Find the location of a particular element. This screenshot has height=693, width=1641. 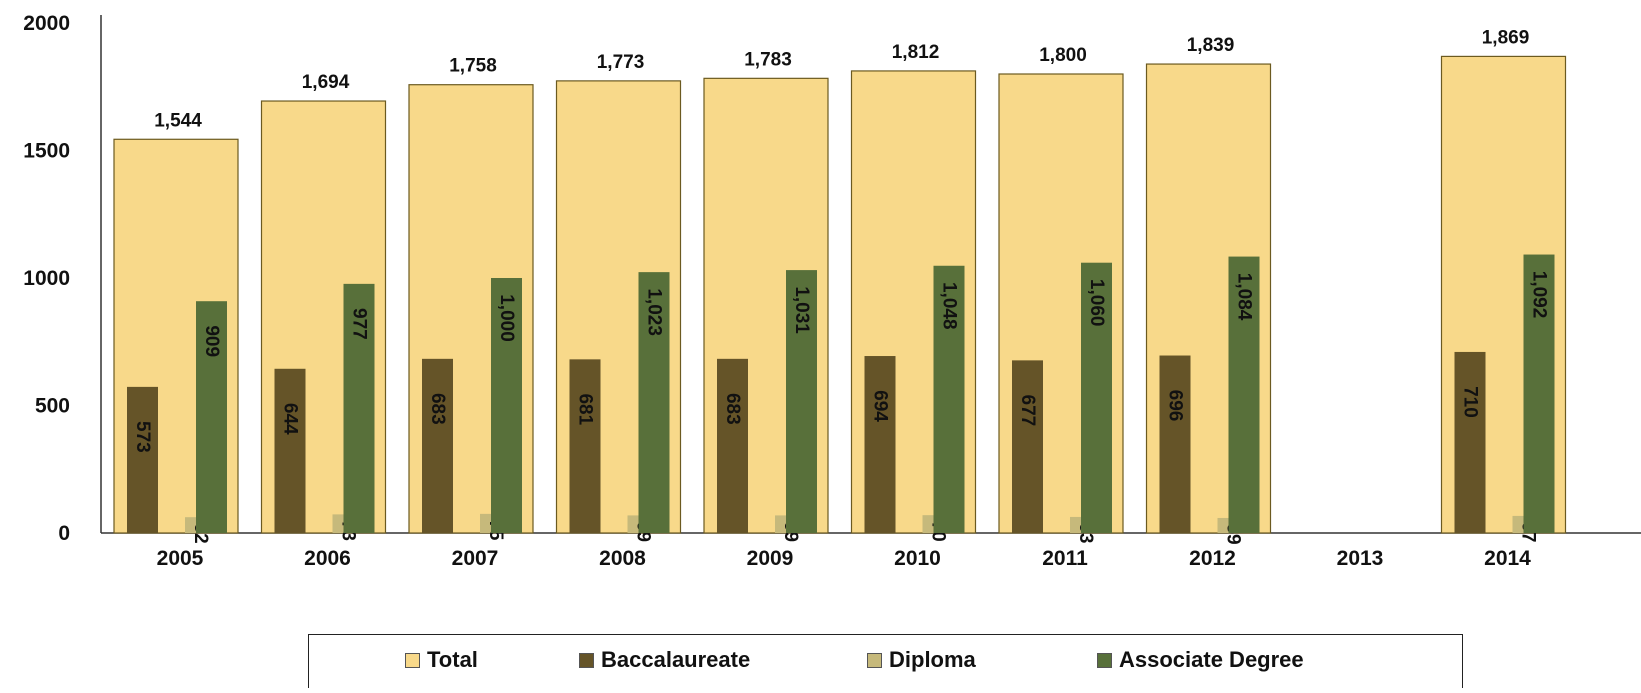

data-label-associate-degree-2014: 1,092 is located at coordinates (1539, 295).